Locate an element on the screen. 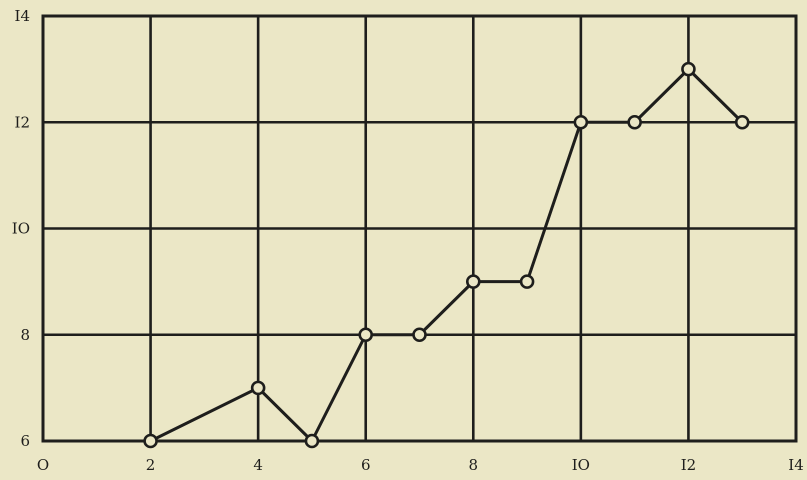 The image size is (807, 480). y-tick-label: IO is located at coordinates (21, 229).